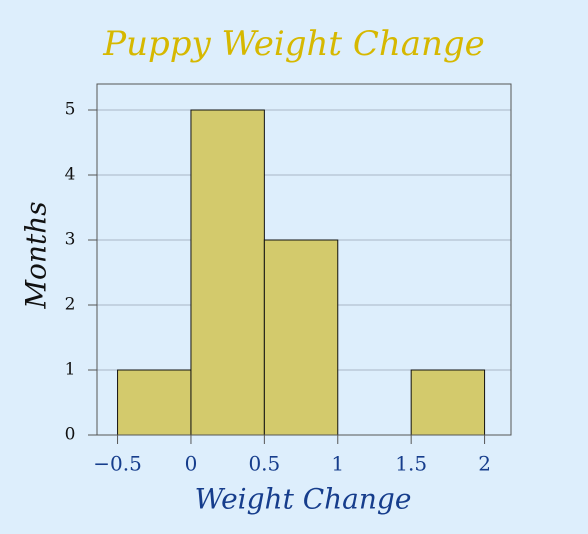  I want to click on y-tick-label: 3, so click(70, 240).